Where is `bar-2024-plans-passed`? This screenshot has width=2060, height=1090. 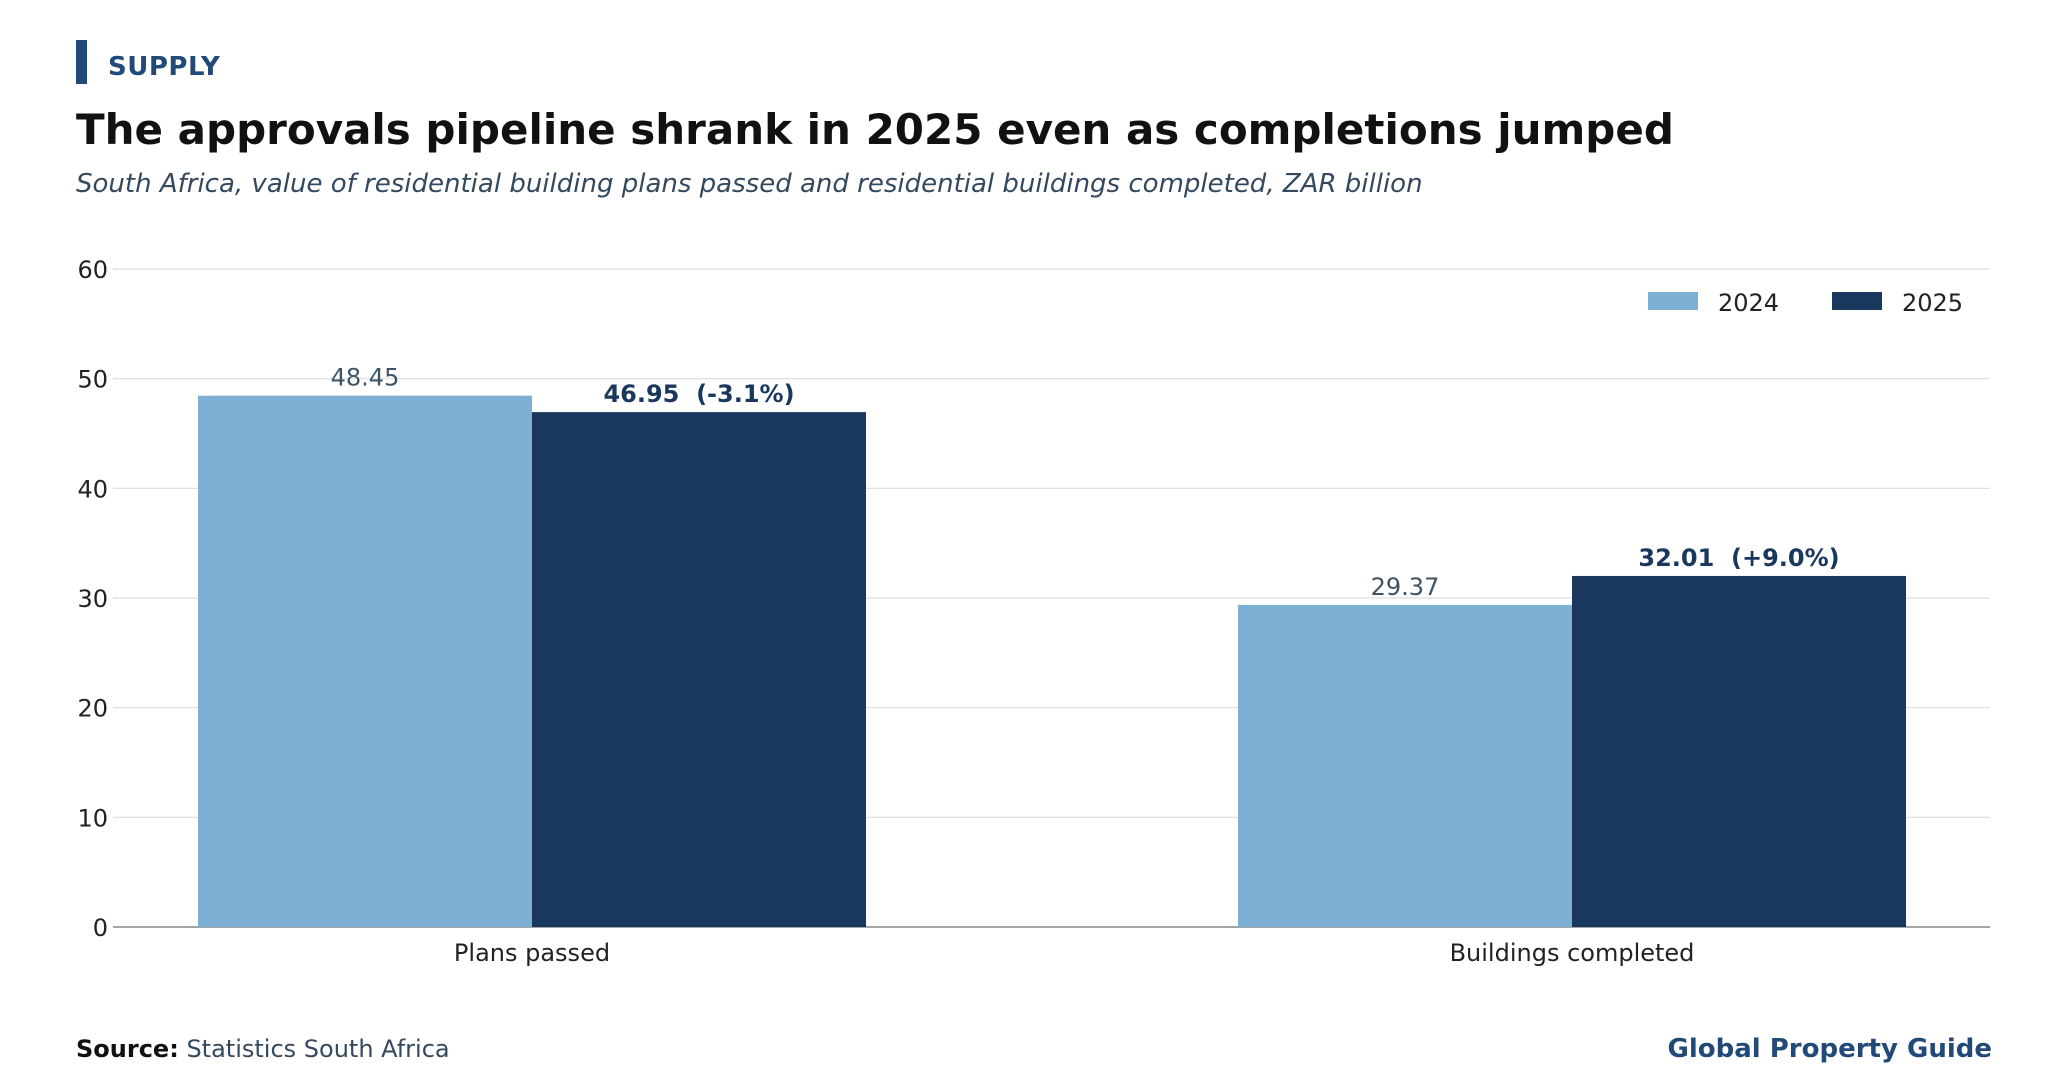 bar-2024-plans-passed is located at coordinates (365, 661).